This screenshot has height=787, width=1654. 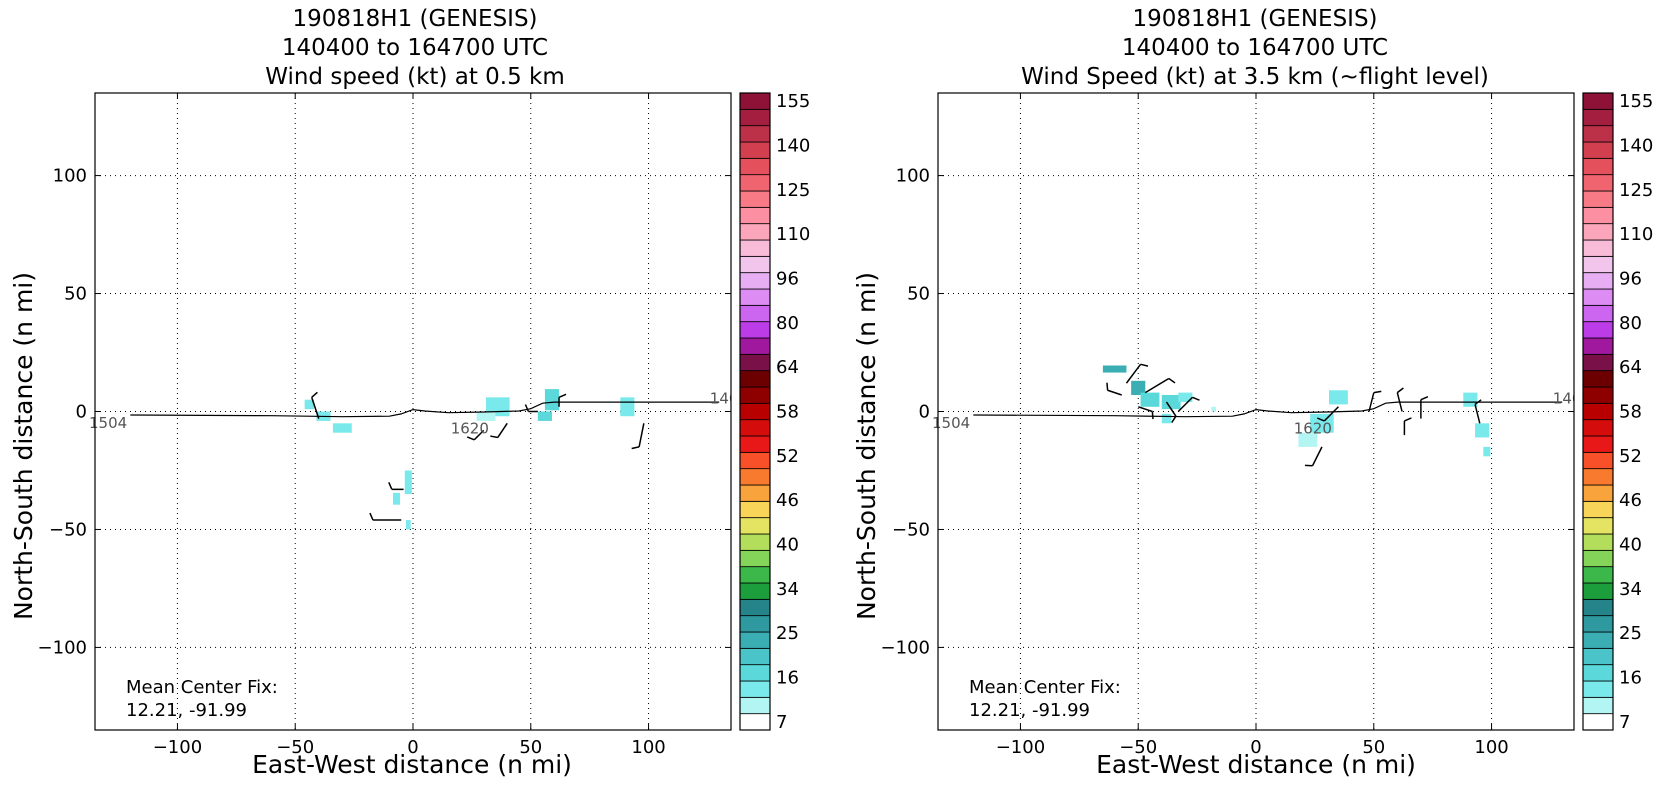 What do you see at coordinates (1617, 412) in the screenshot?
I see `right-colorbar: 7 16 25 34 40 46 52 58 64 80 96 110 125 140 155` at bounding box center [1617, 412].